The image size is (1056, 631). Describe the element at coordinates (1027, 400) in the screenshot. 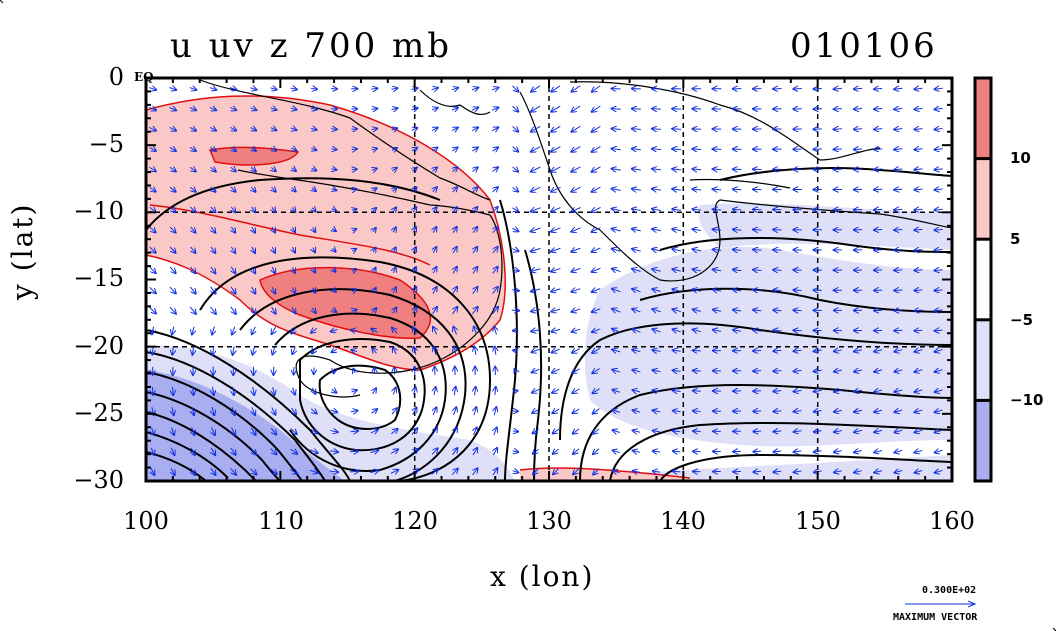

I see `colorbar-tick-label: −10` at that location.